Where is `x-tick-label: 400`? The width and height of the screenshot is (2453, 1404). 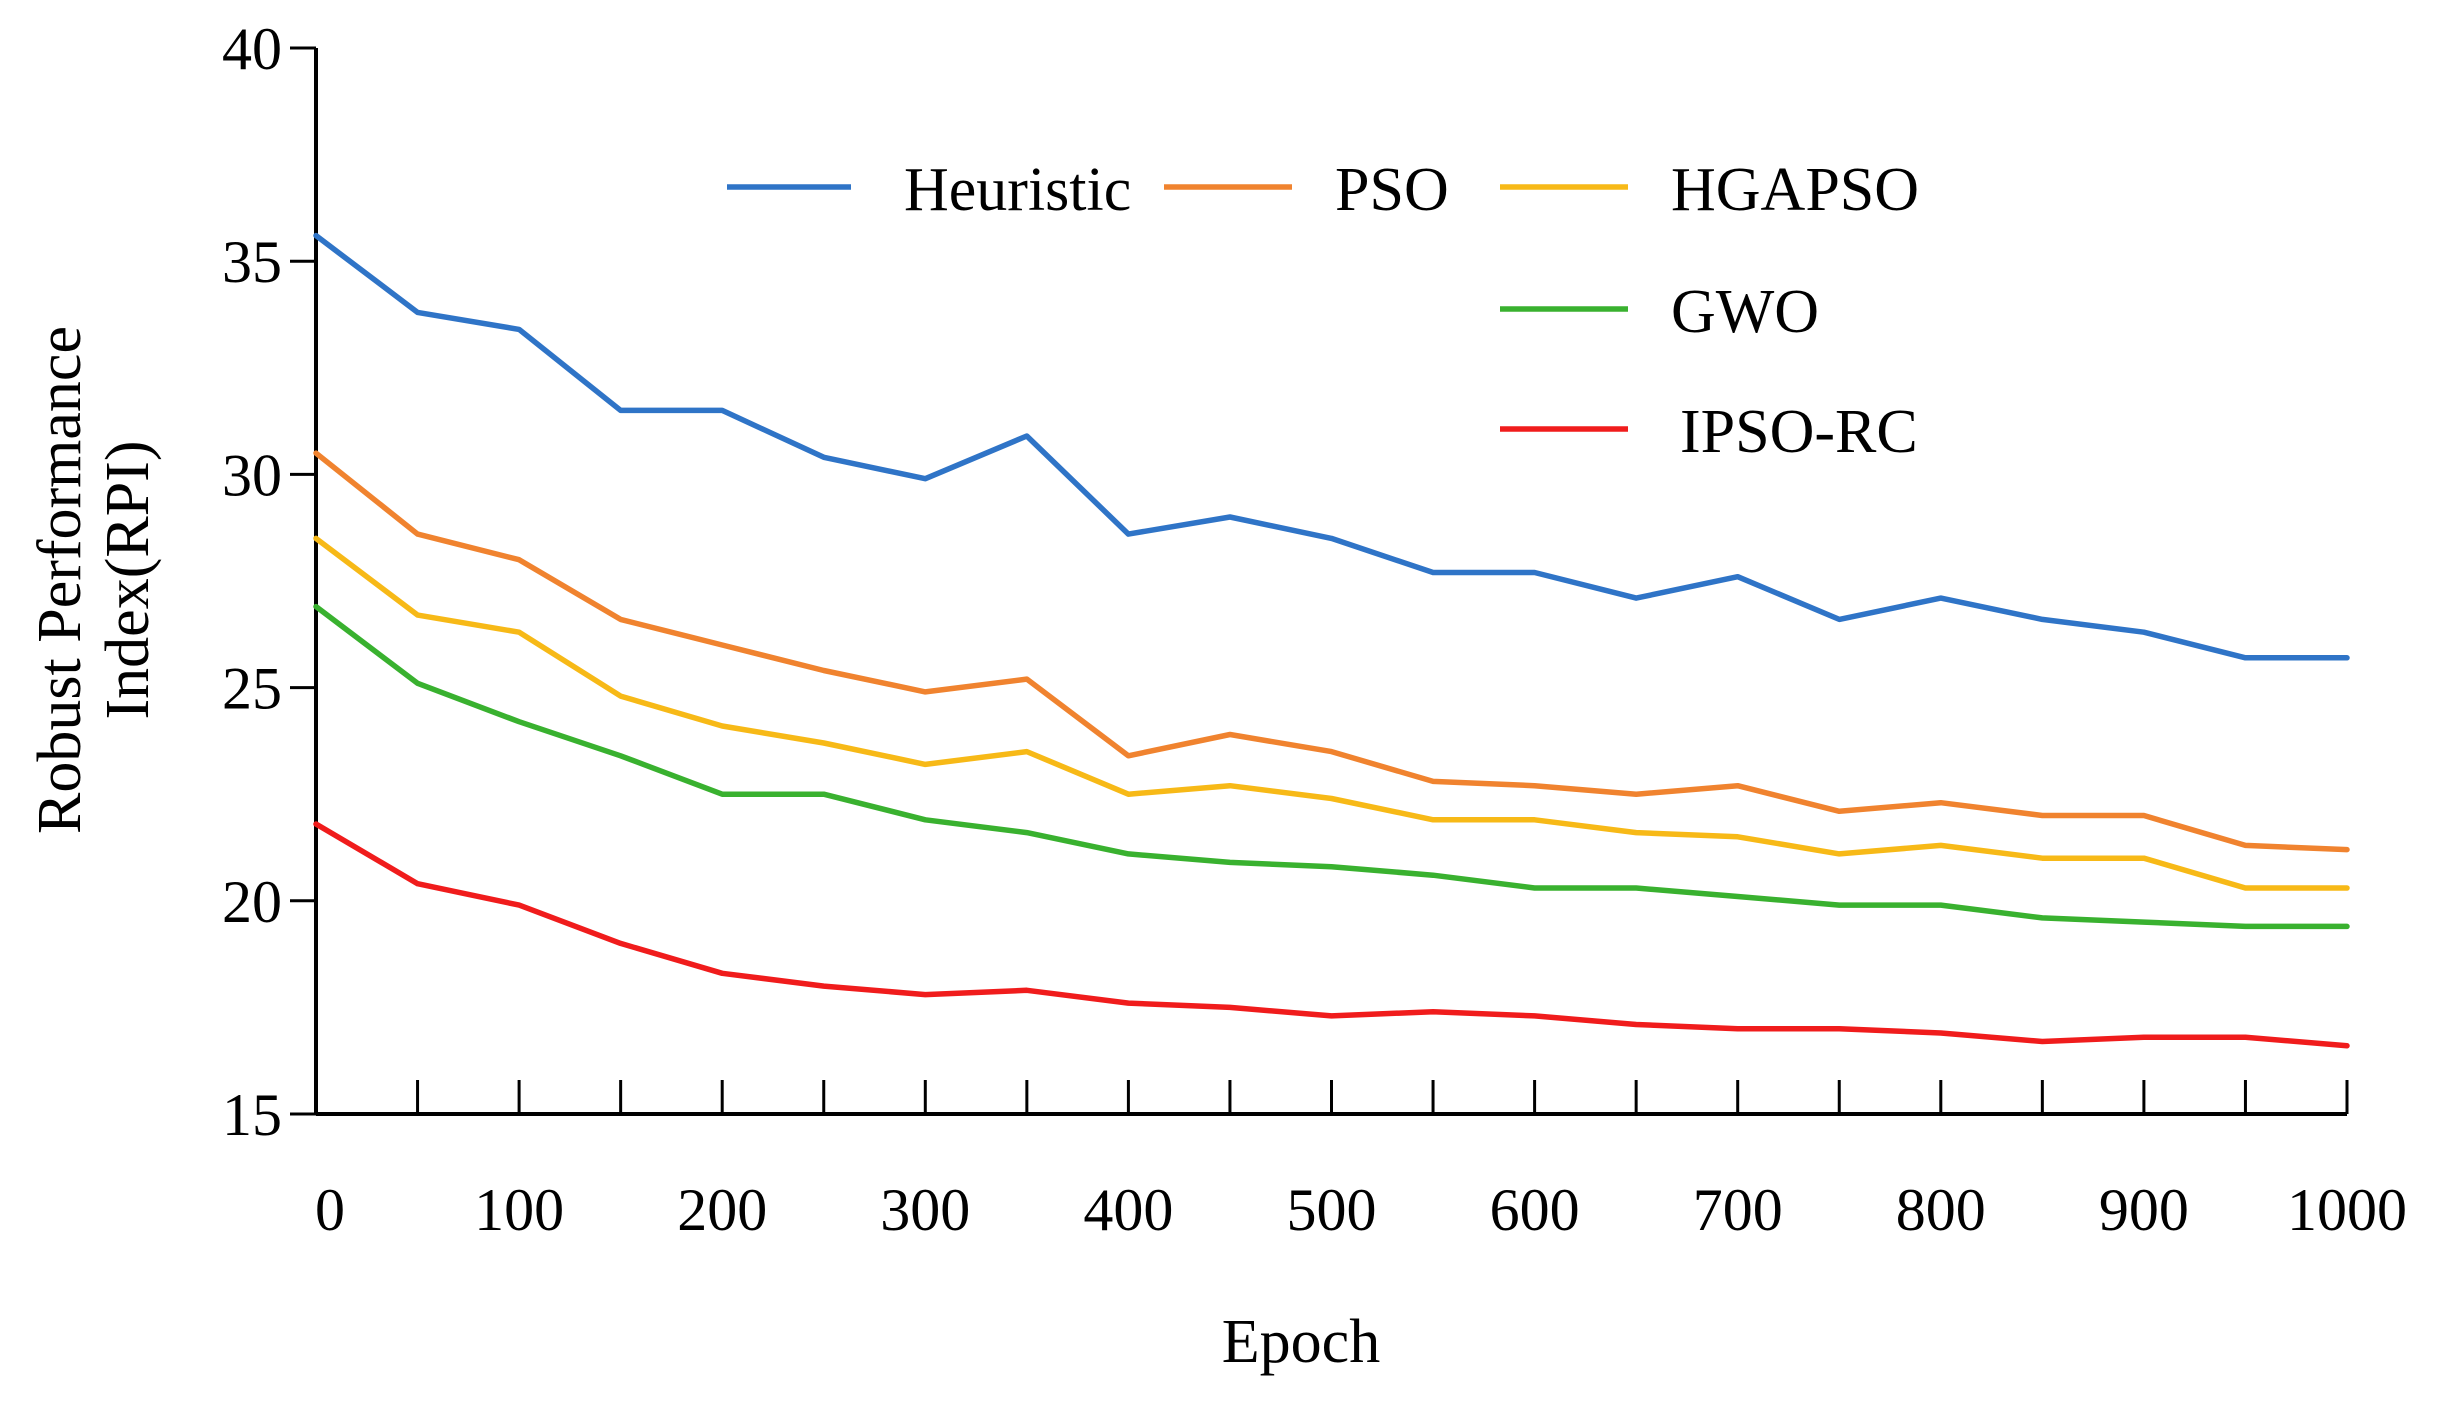
x-tick-label: 400 is located at coordinates (1128, 1210).